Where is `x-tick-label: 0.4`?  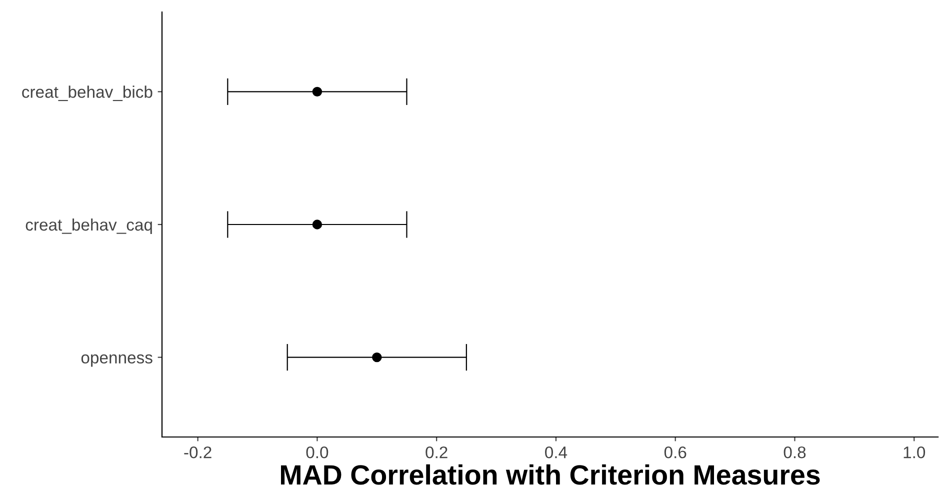
x-tick-label: 0.4 is located at coordinates (556, 452).